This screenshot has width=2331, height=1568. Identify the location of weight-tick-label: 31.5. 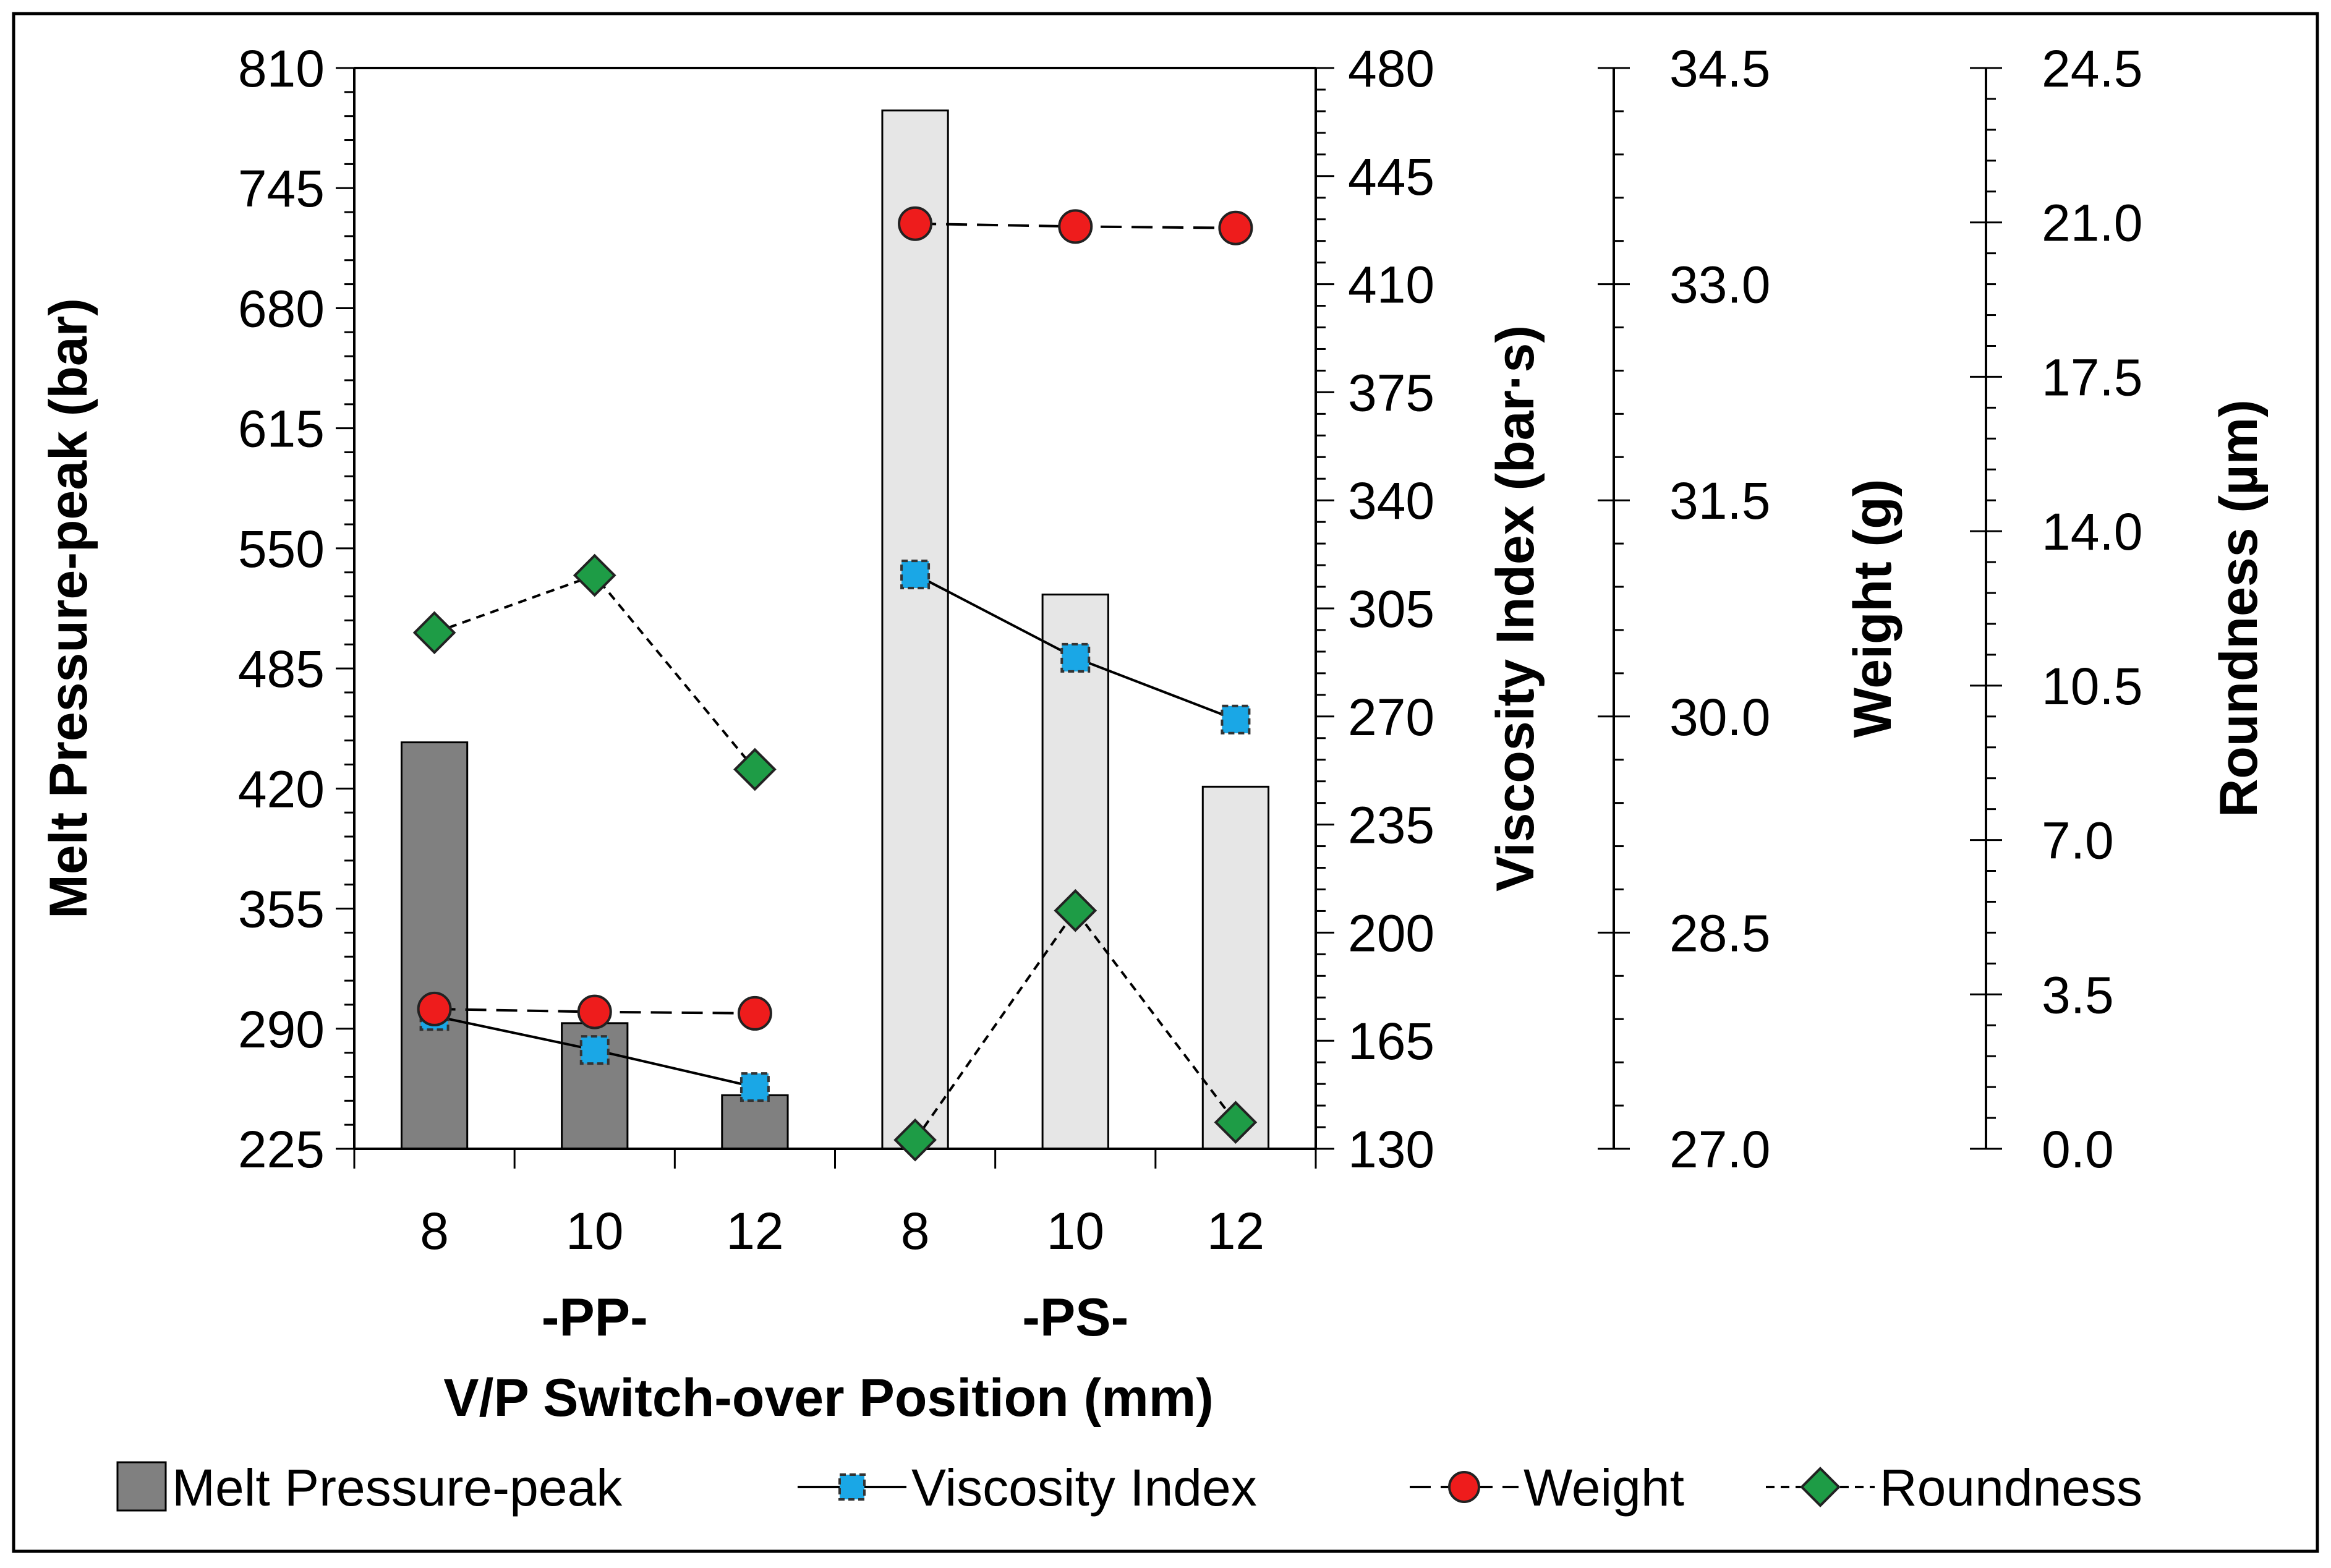
(1720, 501).